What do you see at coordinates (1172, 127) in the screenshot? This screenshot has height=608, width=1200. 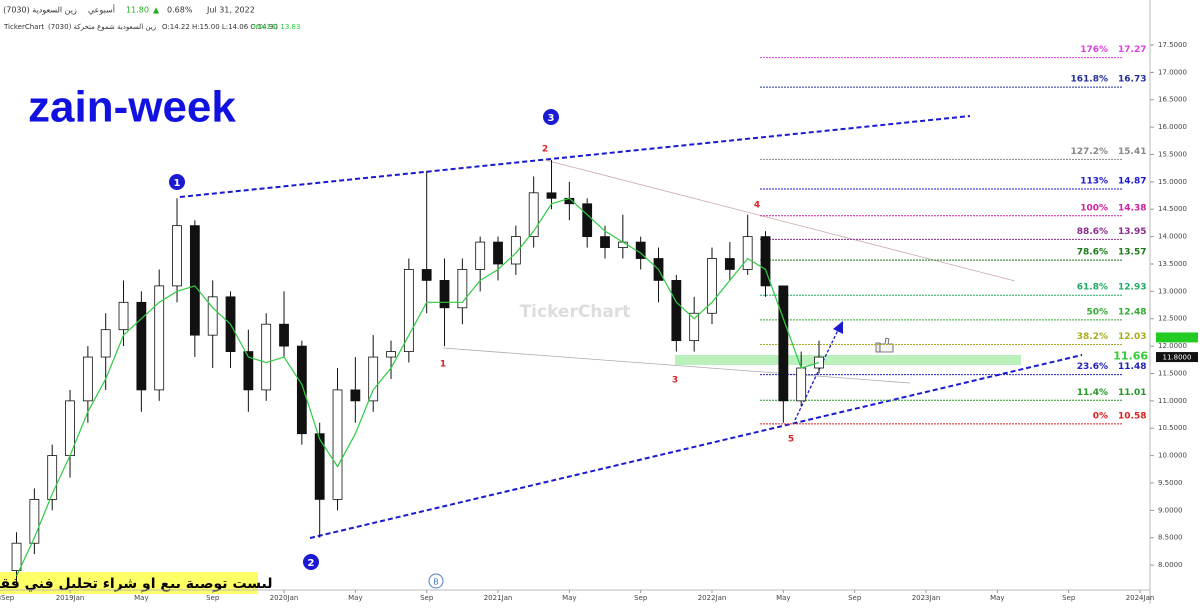 I see `y-tick-label: 16.0000` at bounding box center [1172, 127].